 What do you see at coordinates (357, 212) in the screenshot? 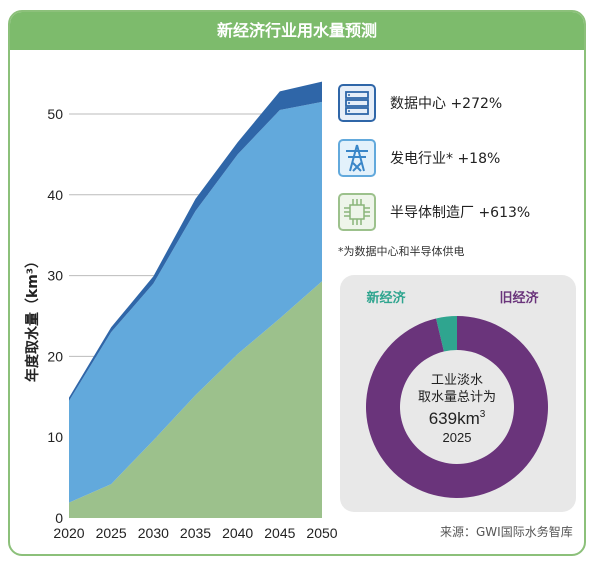
I see `microchip-icon` at bounding box center [357, 212].